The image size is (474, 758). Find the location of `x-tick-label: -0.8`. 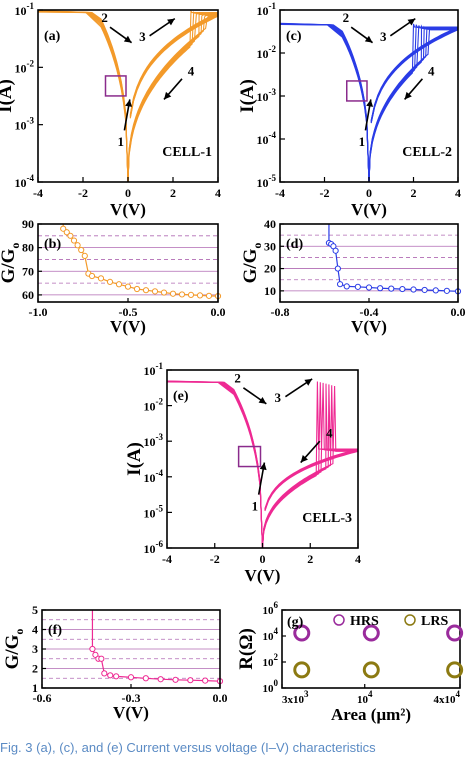

x-tick-label: -0.8 is located at coordinates (280, 312).